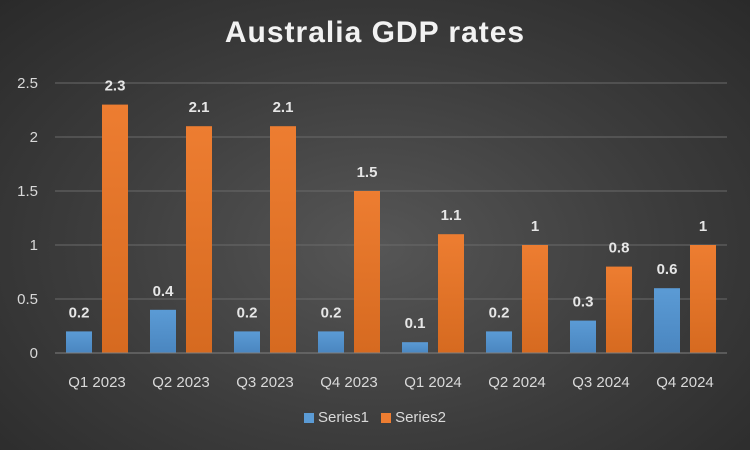 The height and width of the screenshot is (450, 750). What do you see at coordinates (34, 245) in the screenshot?
I see `y-tick-label: 1` at bounding box center [34, 245].